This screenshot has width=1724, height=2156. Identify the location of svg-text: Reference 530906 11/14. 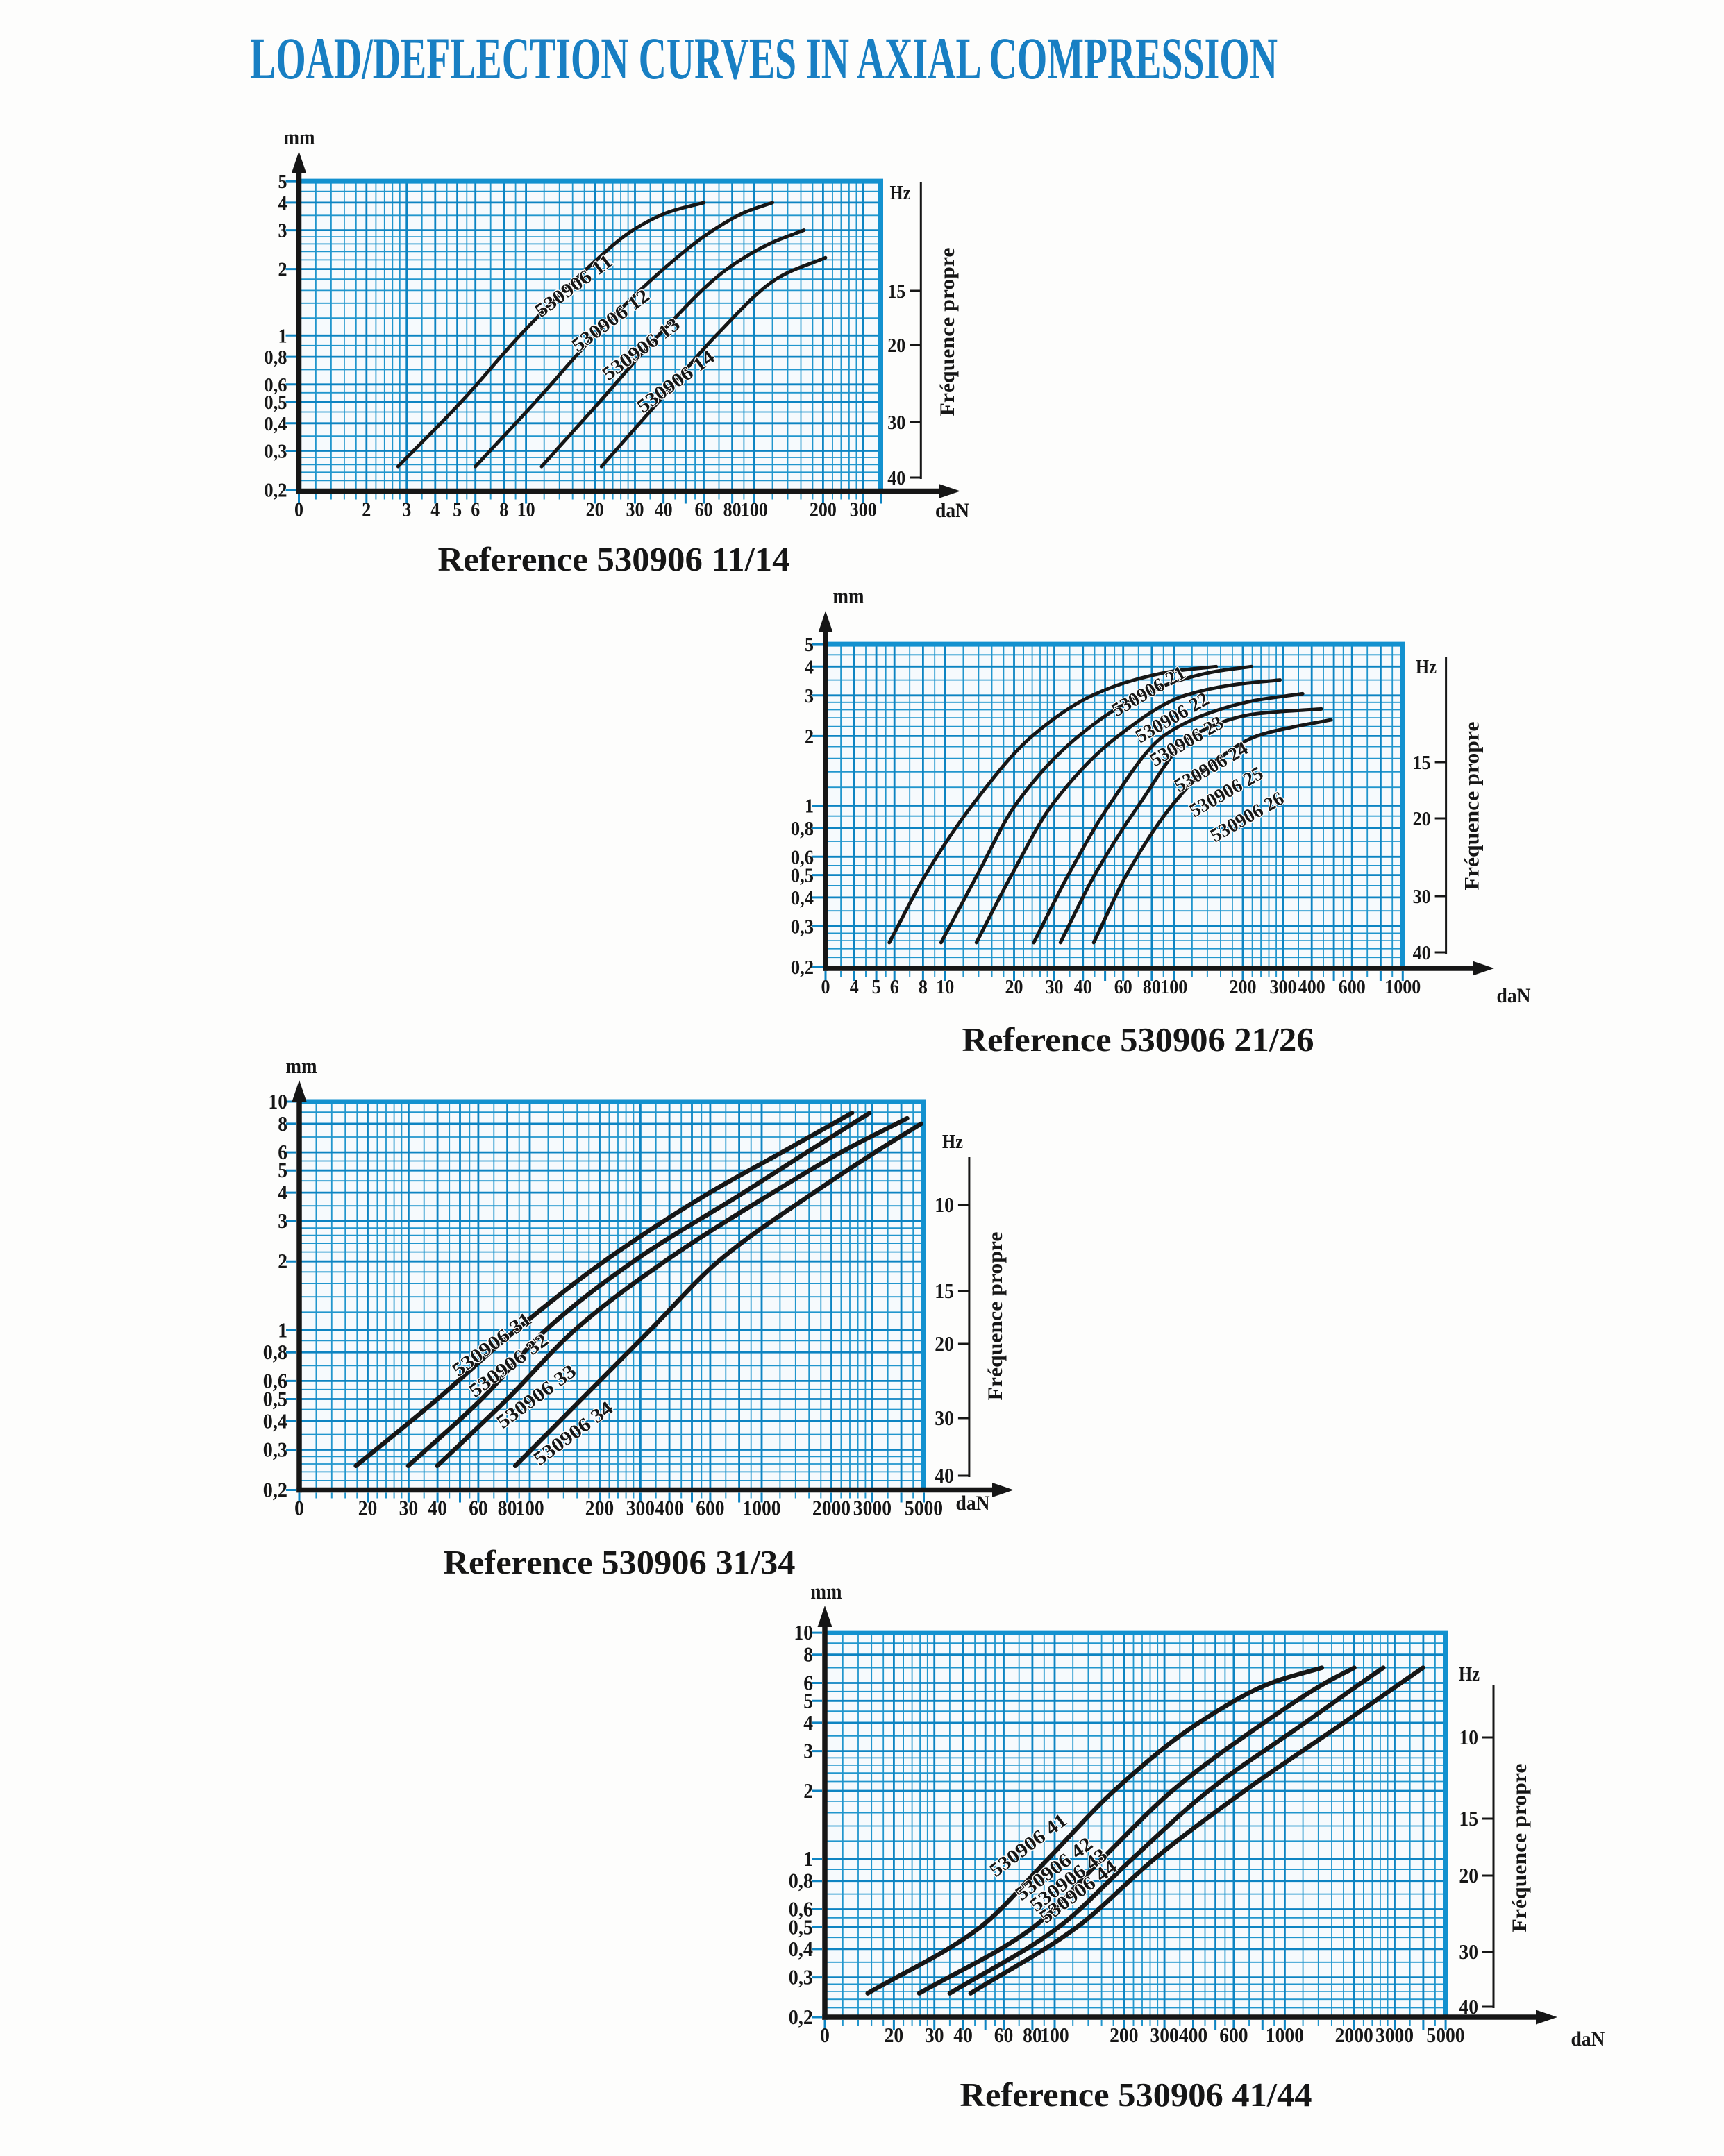
(614, 559).